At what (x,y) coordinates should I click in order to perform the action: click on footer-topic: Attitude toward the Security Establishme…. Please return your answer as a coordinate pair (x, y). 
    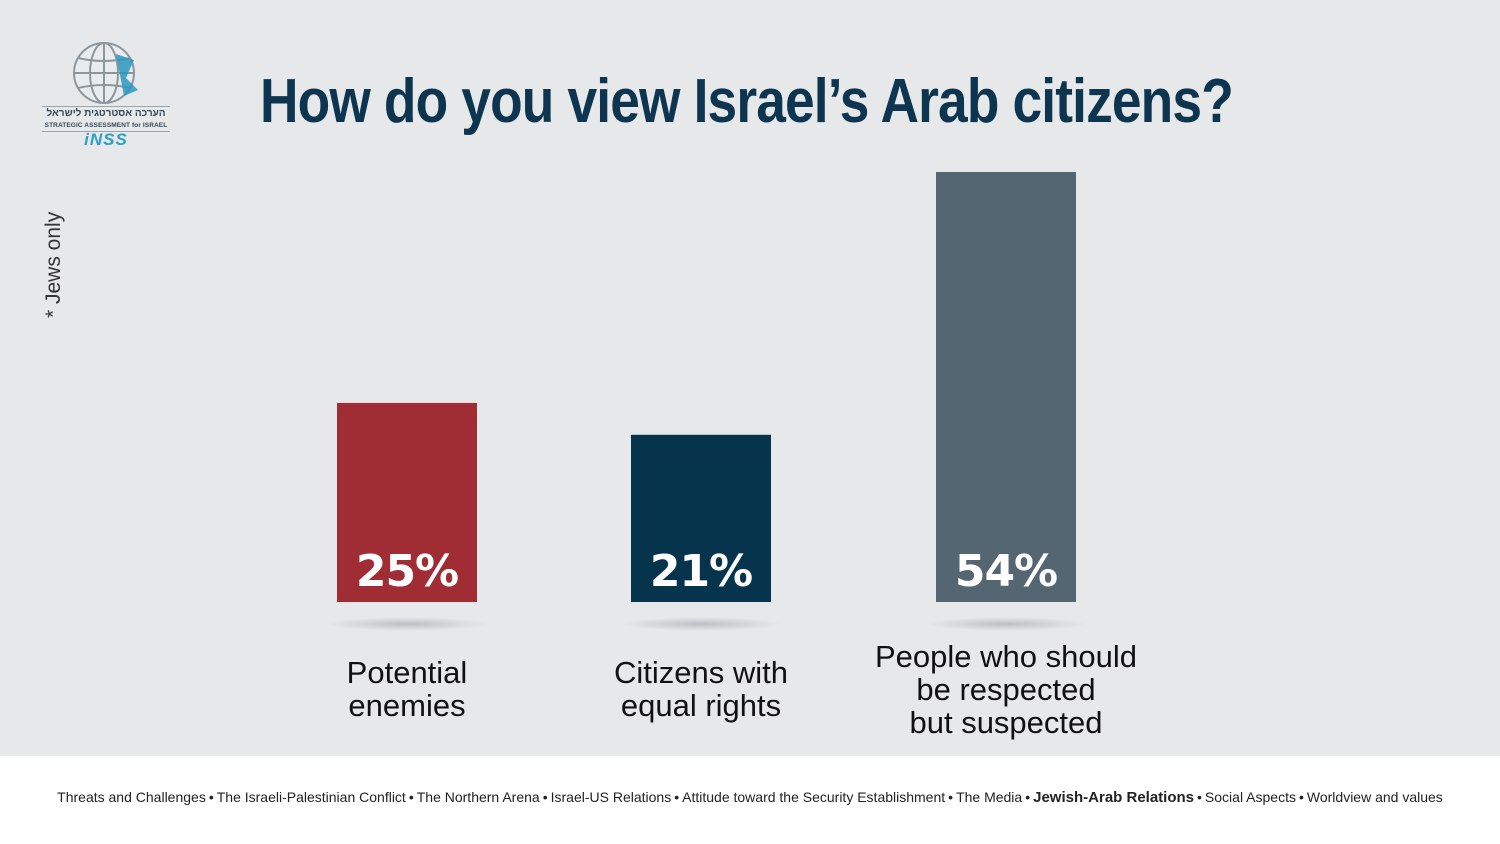
    Looking at the image, I should click on (814, 796).